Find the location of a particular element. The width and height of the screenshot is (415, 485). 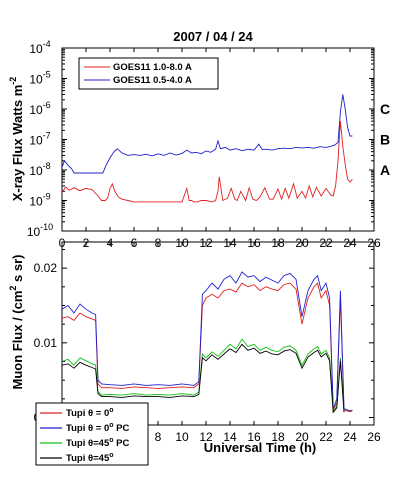

flare-class-labels: CBA is located at coordinates (385, 139).